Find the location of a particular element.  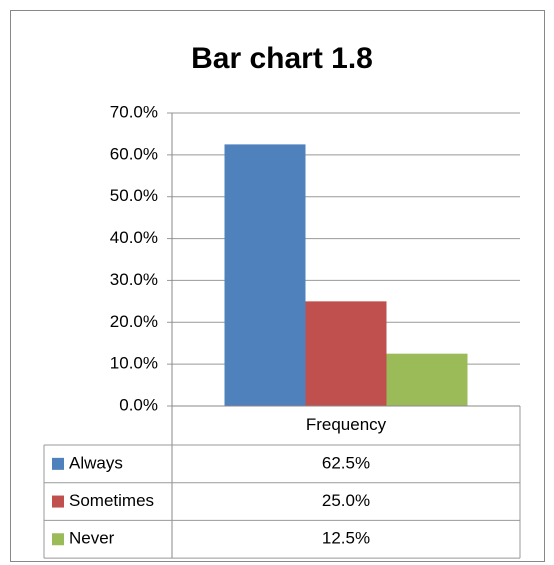

legend-label: Never is located at coordinates (92, 538).